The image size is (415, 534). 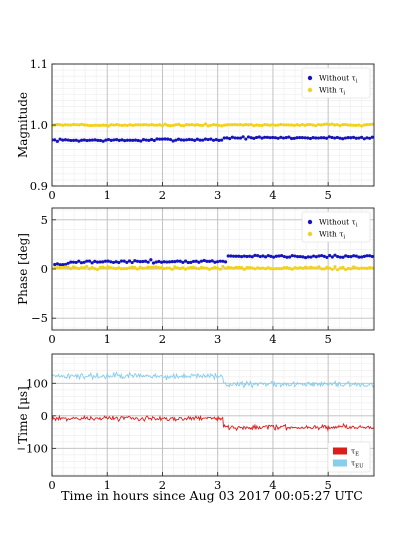 What do you see at coordinates (51, 485) in the screenshot?
I see `x-tick-label: 0` at bounding box center [51, 485].